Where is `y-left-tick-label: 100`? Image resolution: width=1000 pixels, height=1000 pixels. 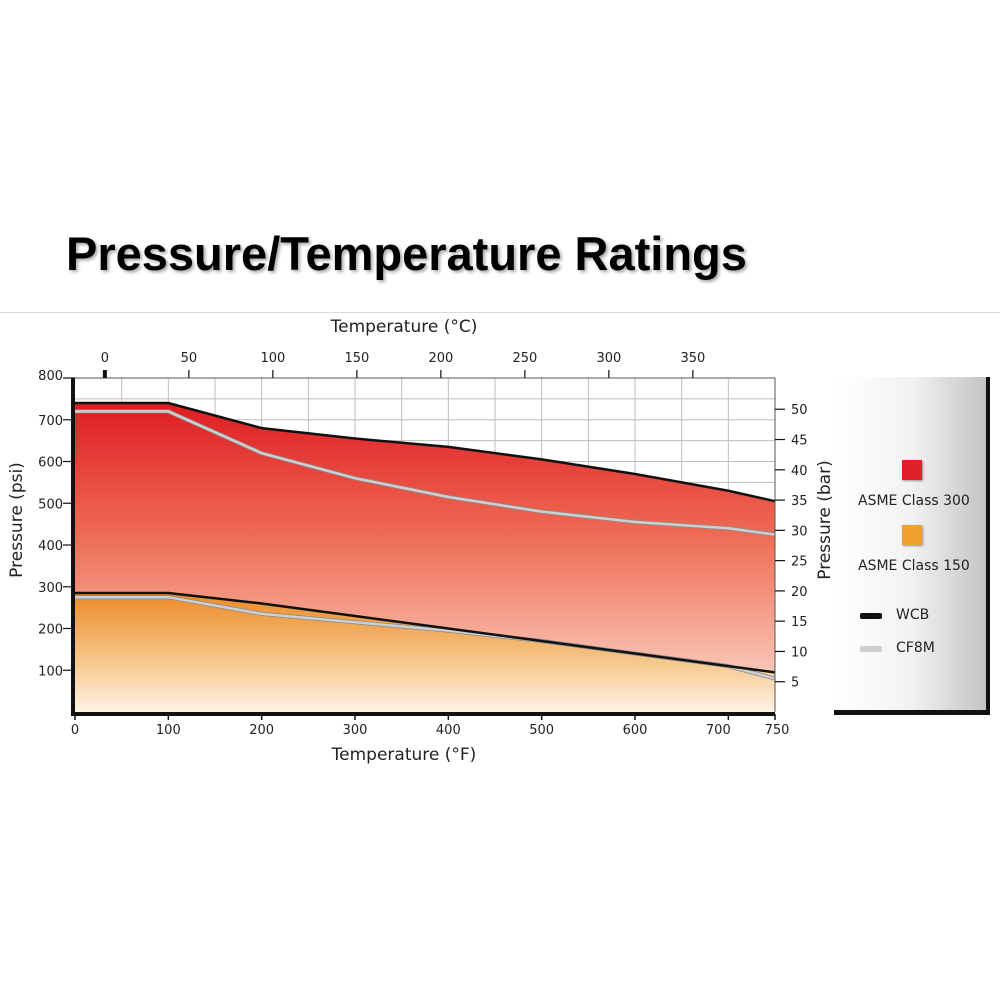
y-left-tick-label: 100 is located at coordinates (50, 671).